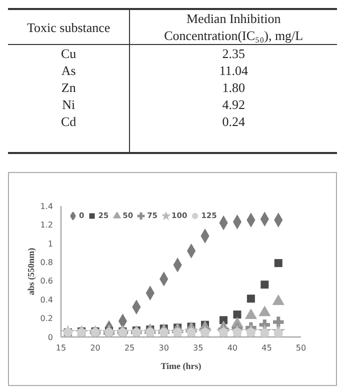  What do you see at coordinates (61, 348) in the screenshot?
I see `x-tick-label: 15` at bounding box center [61, 348].